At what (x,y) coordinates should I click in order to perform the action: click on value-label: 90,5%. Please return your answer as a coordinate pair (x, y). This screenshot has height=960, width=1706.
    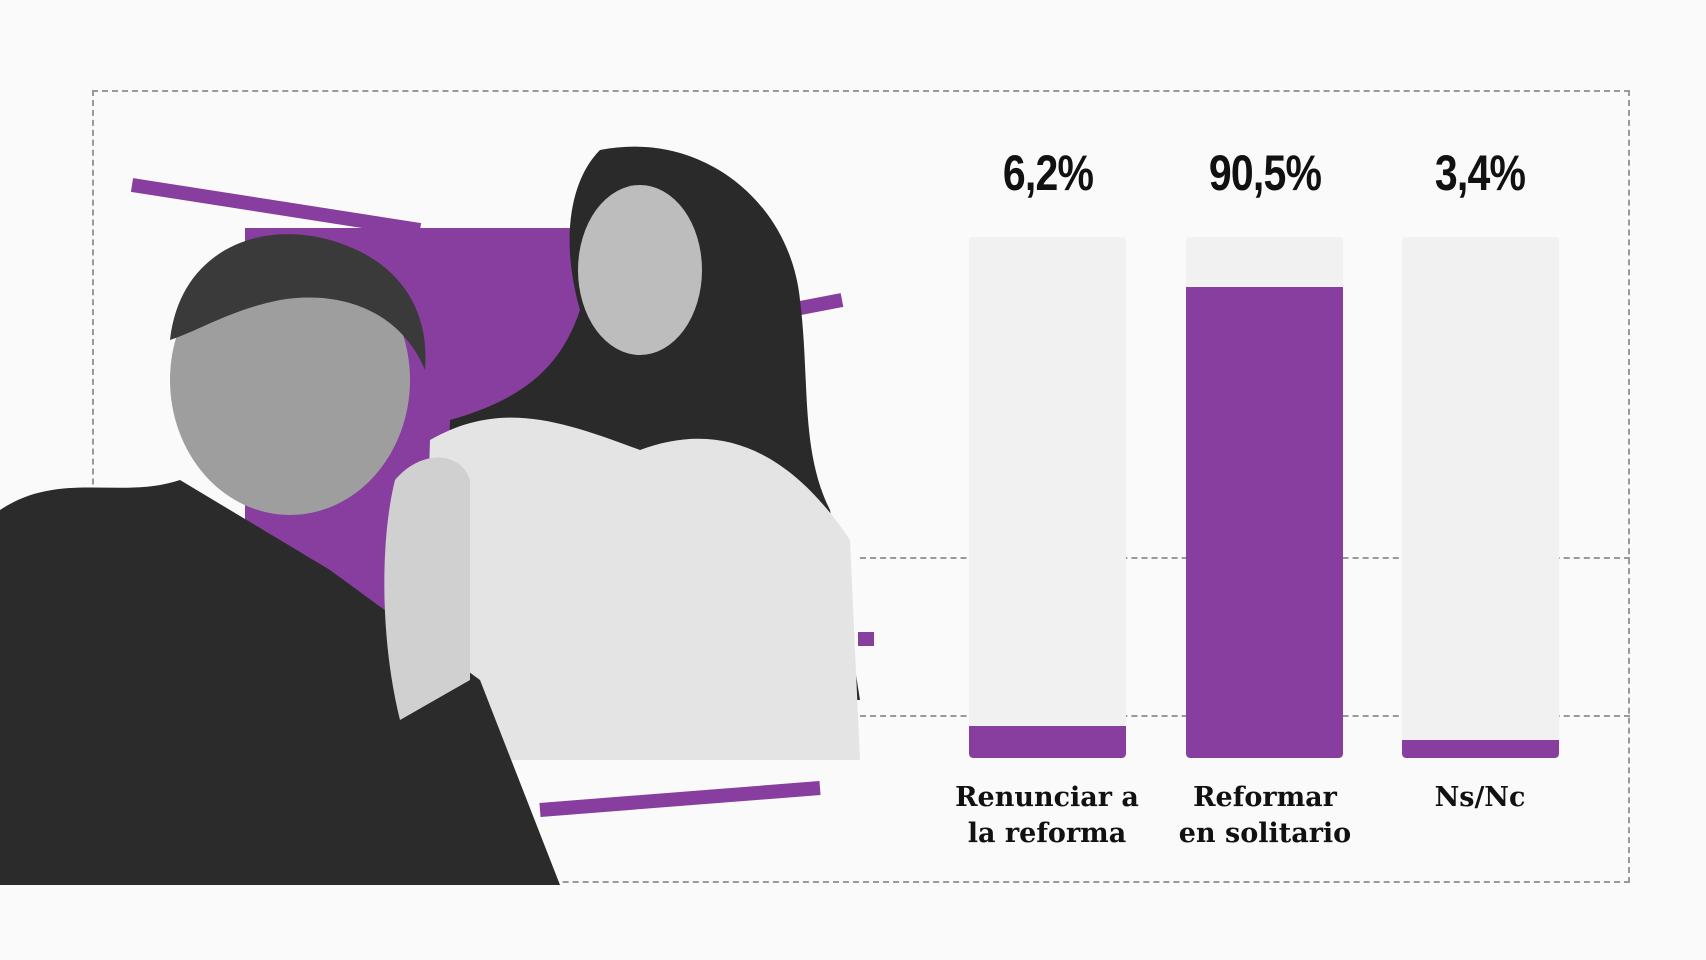
    Looking at the image, I should click on (1265, 173).